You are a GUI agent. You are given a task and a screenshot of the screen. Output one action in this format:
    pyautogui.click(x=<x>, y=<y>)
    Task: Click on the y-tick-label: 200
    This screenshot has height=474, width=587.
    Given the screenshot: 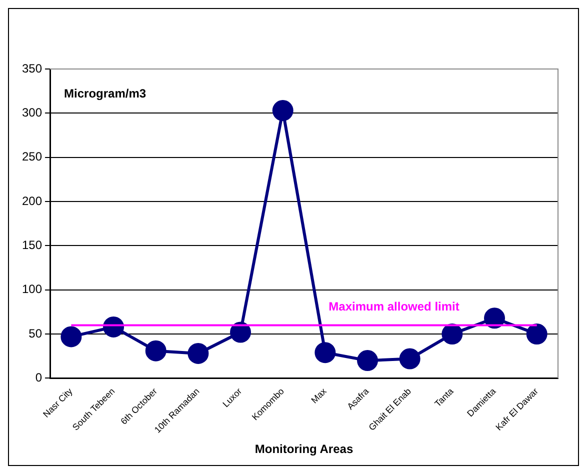 What is the action you would take?
    pyautogui.click(x=32, y=201)
    